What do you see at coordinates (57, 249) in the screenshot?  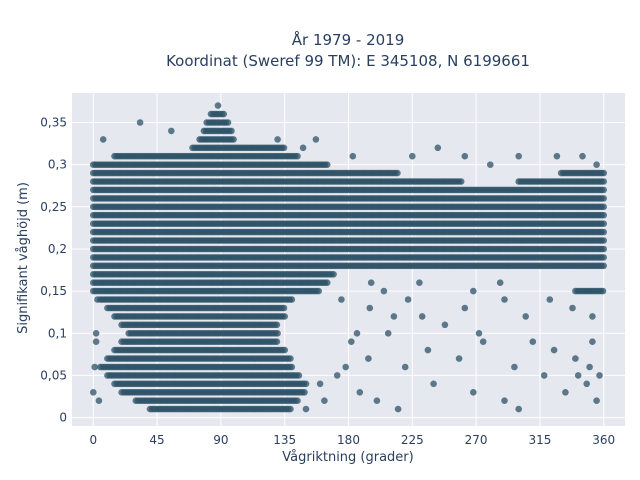 I see `y-tick-label: 0,2` at bounding box center [57, 249].